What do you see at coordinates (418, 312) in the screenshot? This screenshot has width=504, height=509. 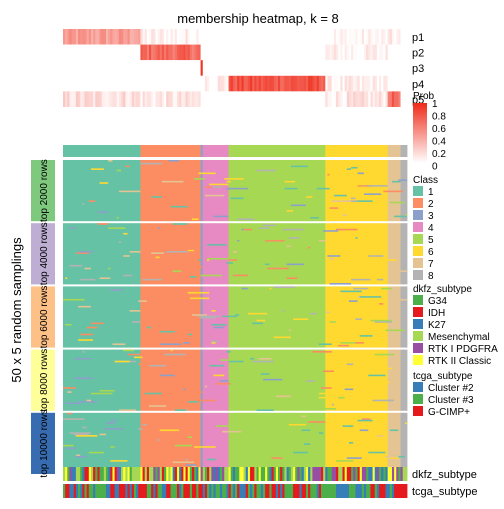 I see `dkfz-legend-swatch` at bounding box center [418, 312].